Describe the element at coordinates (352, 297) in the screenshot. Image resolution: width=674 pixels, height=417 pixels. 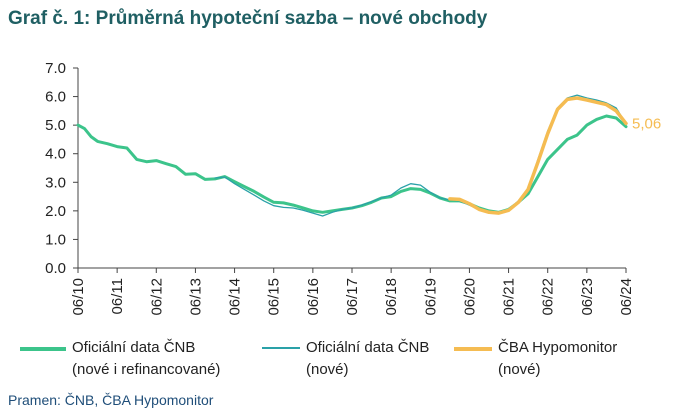
I see `x-tick-label: 06/17` at that location.